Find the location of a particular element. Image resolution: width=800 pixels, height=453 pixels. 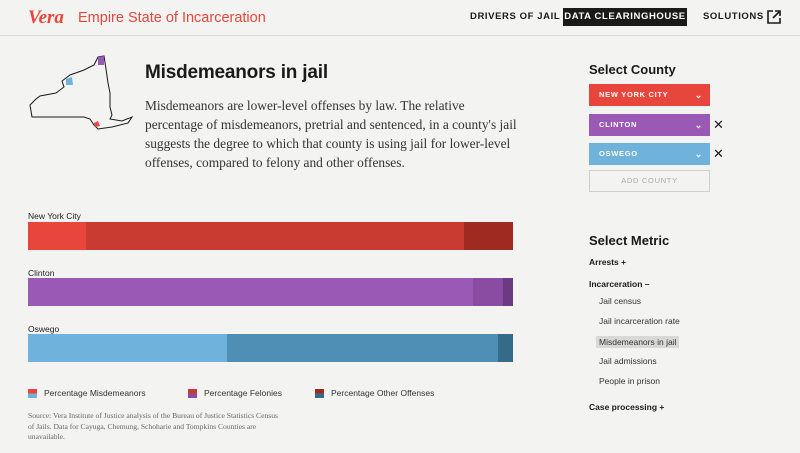

select-county-heading: Select County is located at coordinates (632, 69).